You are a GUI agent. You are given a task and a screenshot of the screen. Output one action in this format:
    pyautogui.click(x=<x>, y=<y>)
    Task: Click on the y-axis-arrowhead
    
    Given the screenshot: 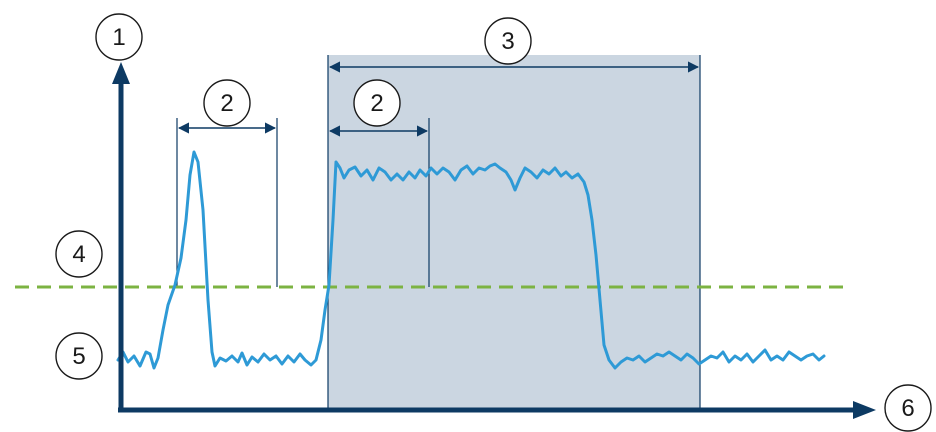 What is the action you would take?
    pyautogui.click(x=121, y=73)
    